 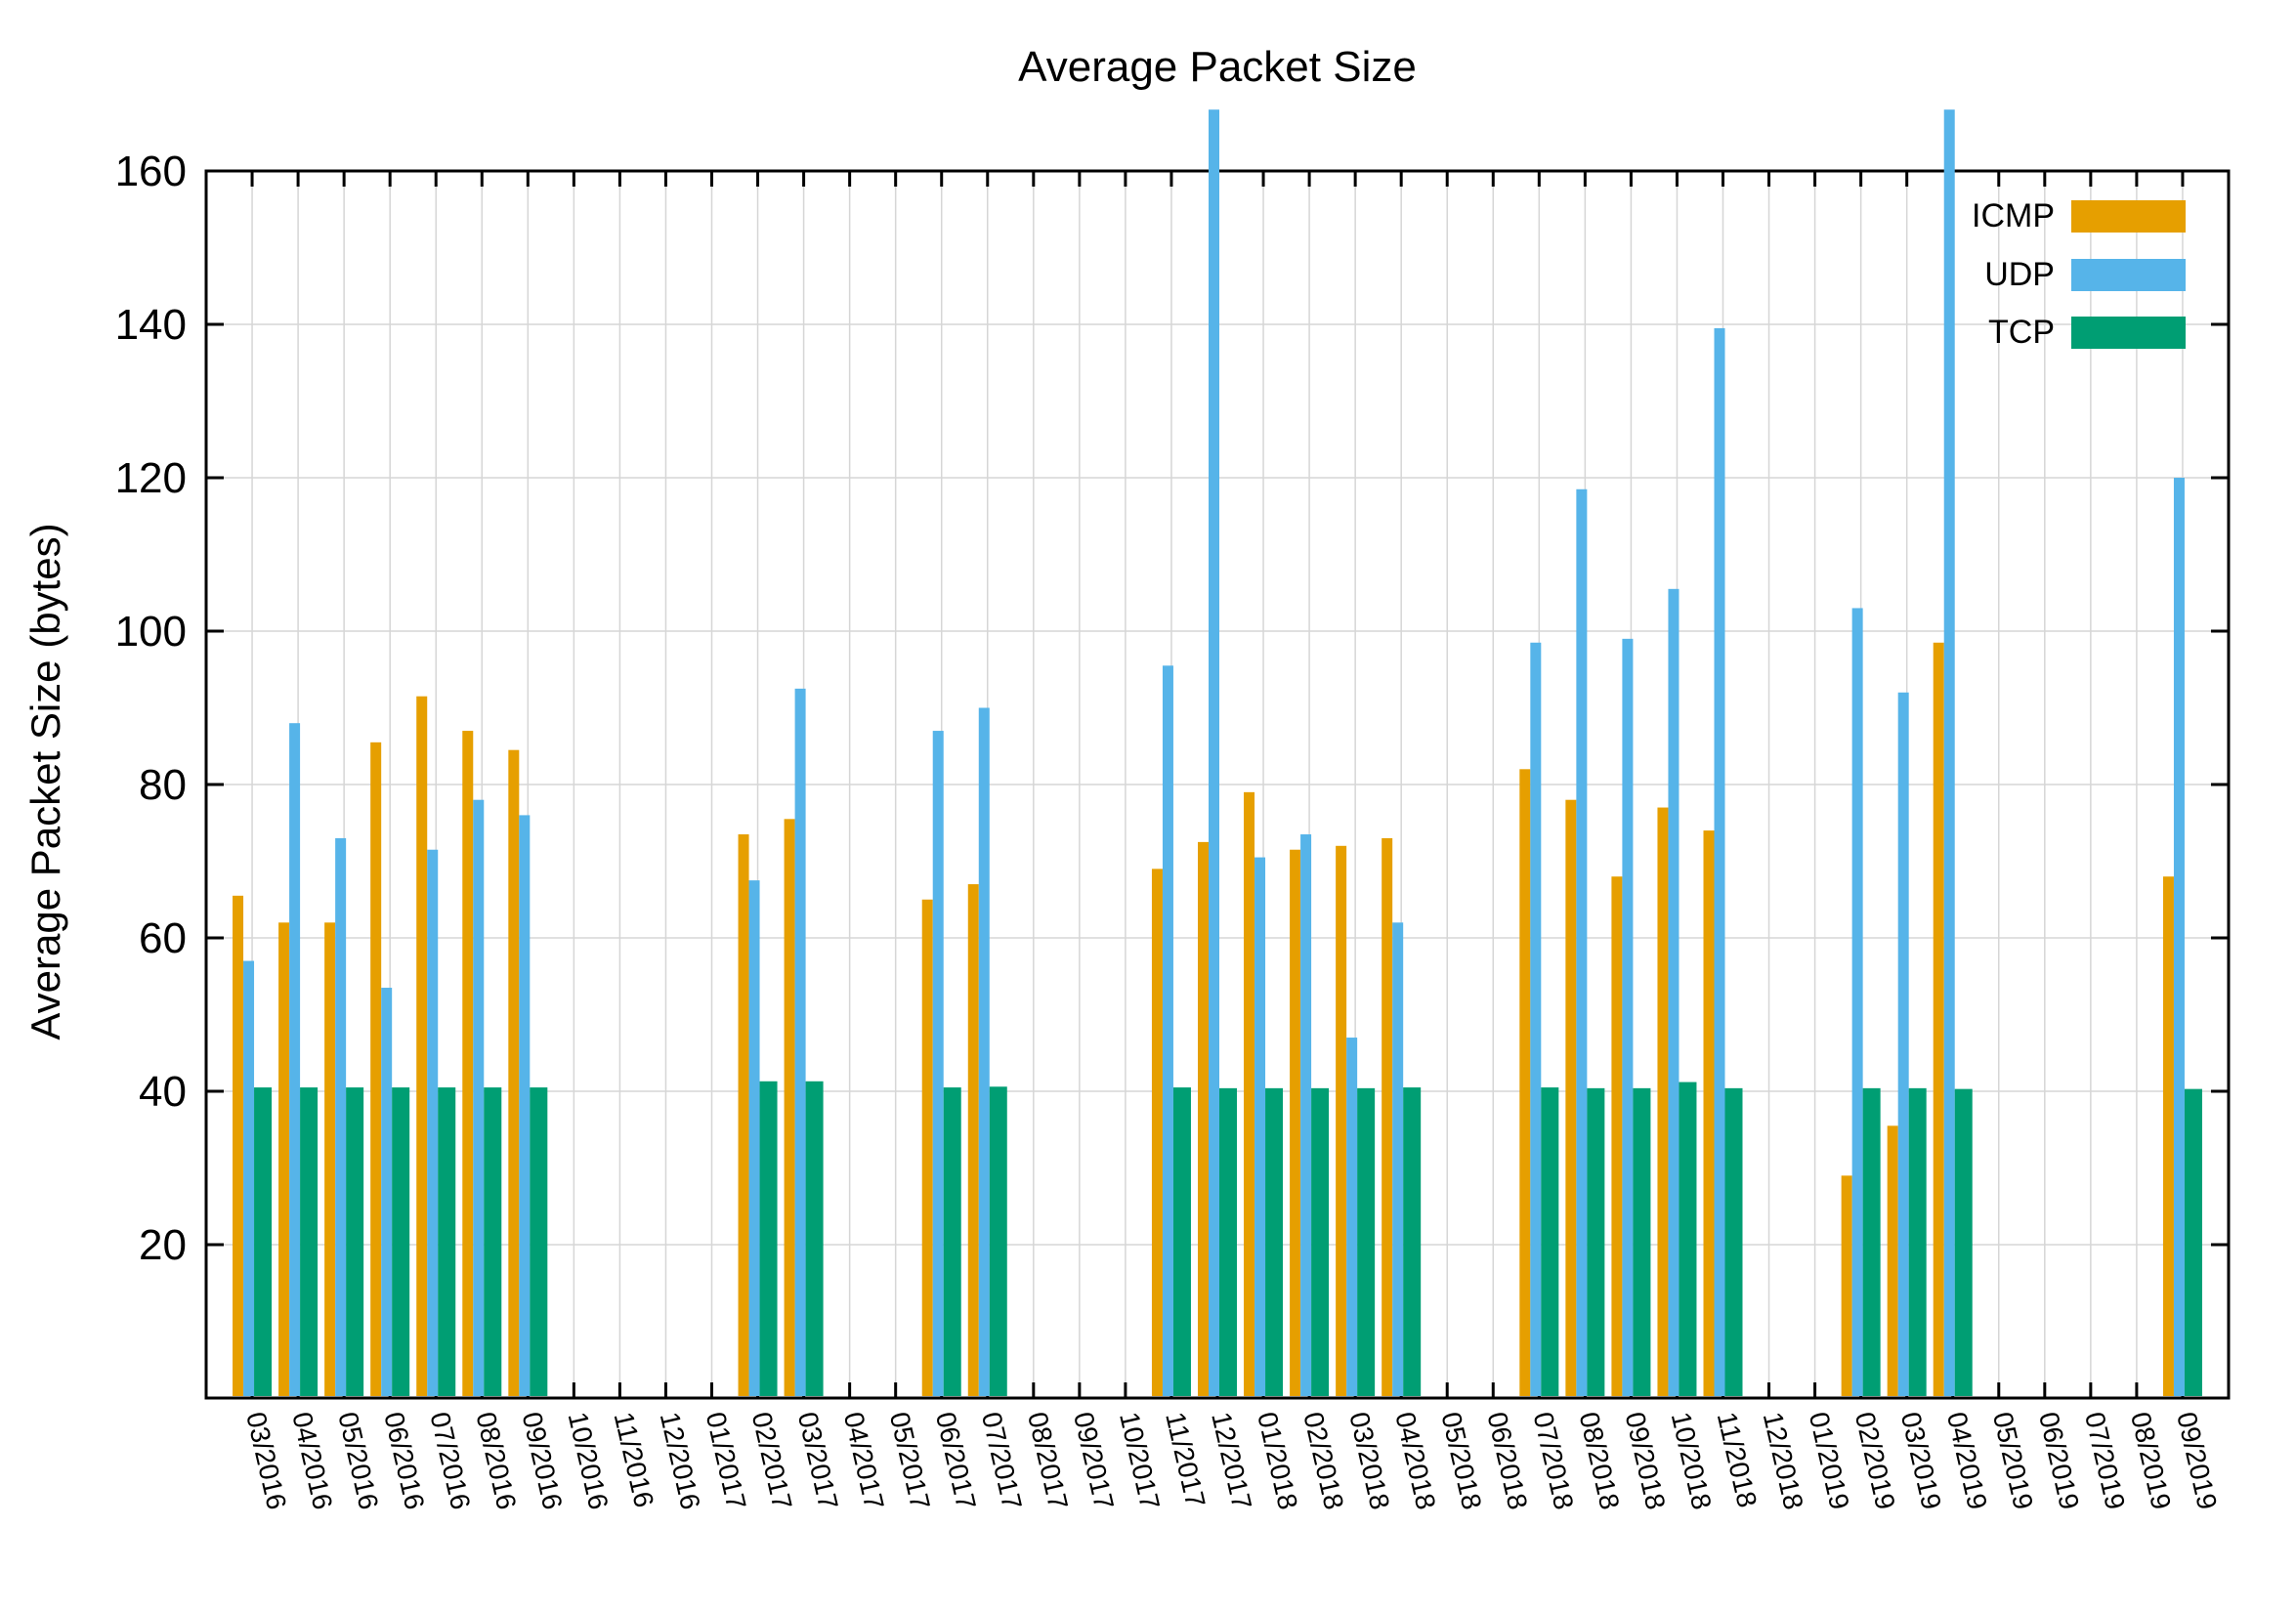 I want to click on bar-tcp-03/2019, so click(x=1918, y=1241).